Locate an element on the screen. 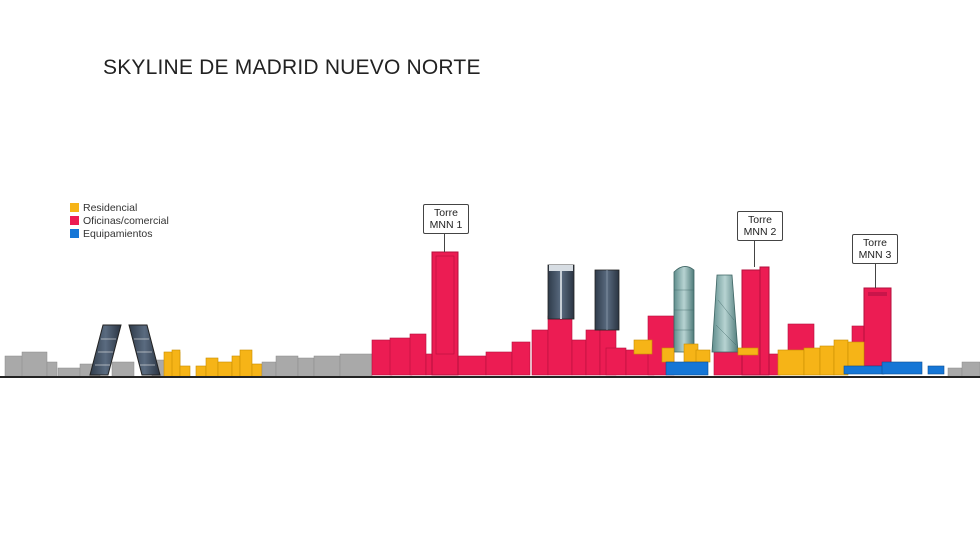 Image resolution: width=980 pixels, height=551 pixels. torre-pwc is located at coordinates (607, 300).